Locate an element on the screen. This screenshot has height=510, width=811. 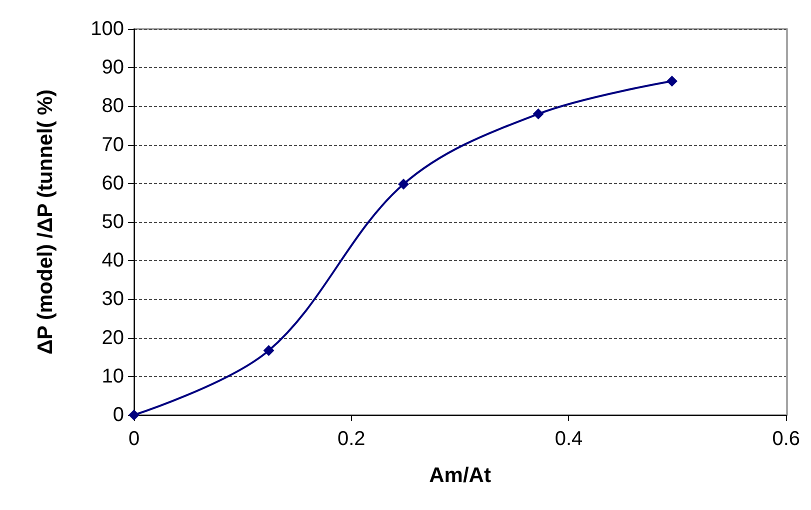
y-tick-label: 90 is located at coordinates (113, 67).